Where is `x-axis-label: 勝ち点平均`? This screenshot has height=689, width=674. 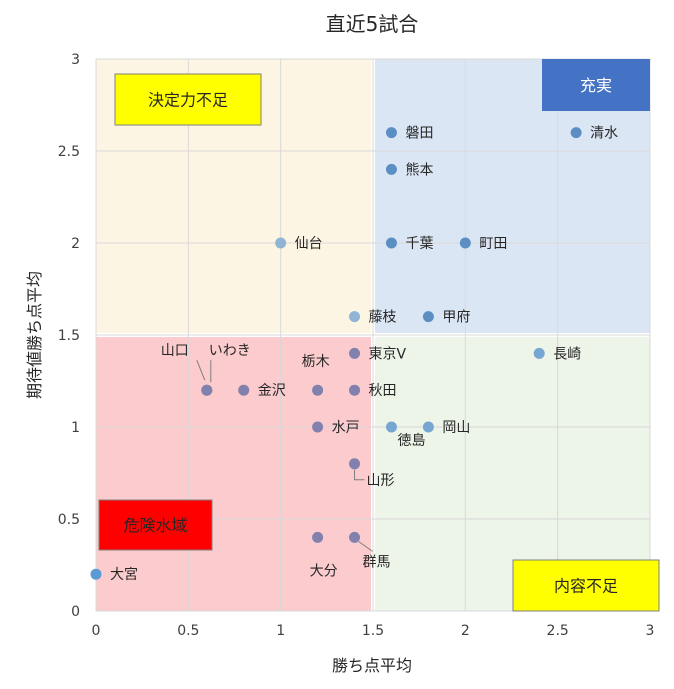
x-axis-label: 勝ち点平均 is located at coordinates (372, 665).